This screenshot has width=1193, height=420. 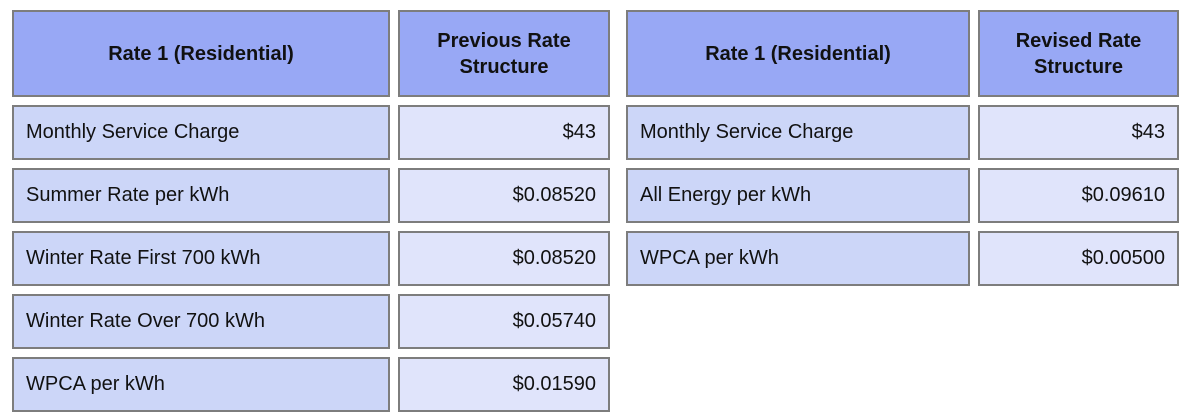 What do you see at coordinates (201, 258) in the screenshot?
I see `label-cell: Winter Rate First 700 kWh` at bounding box center [201, 258].